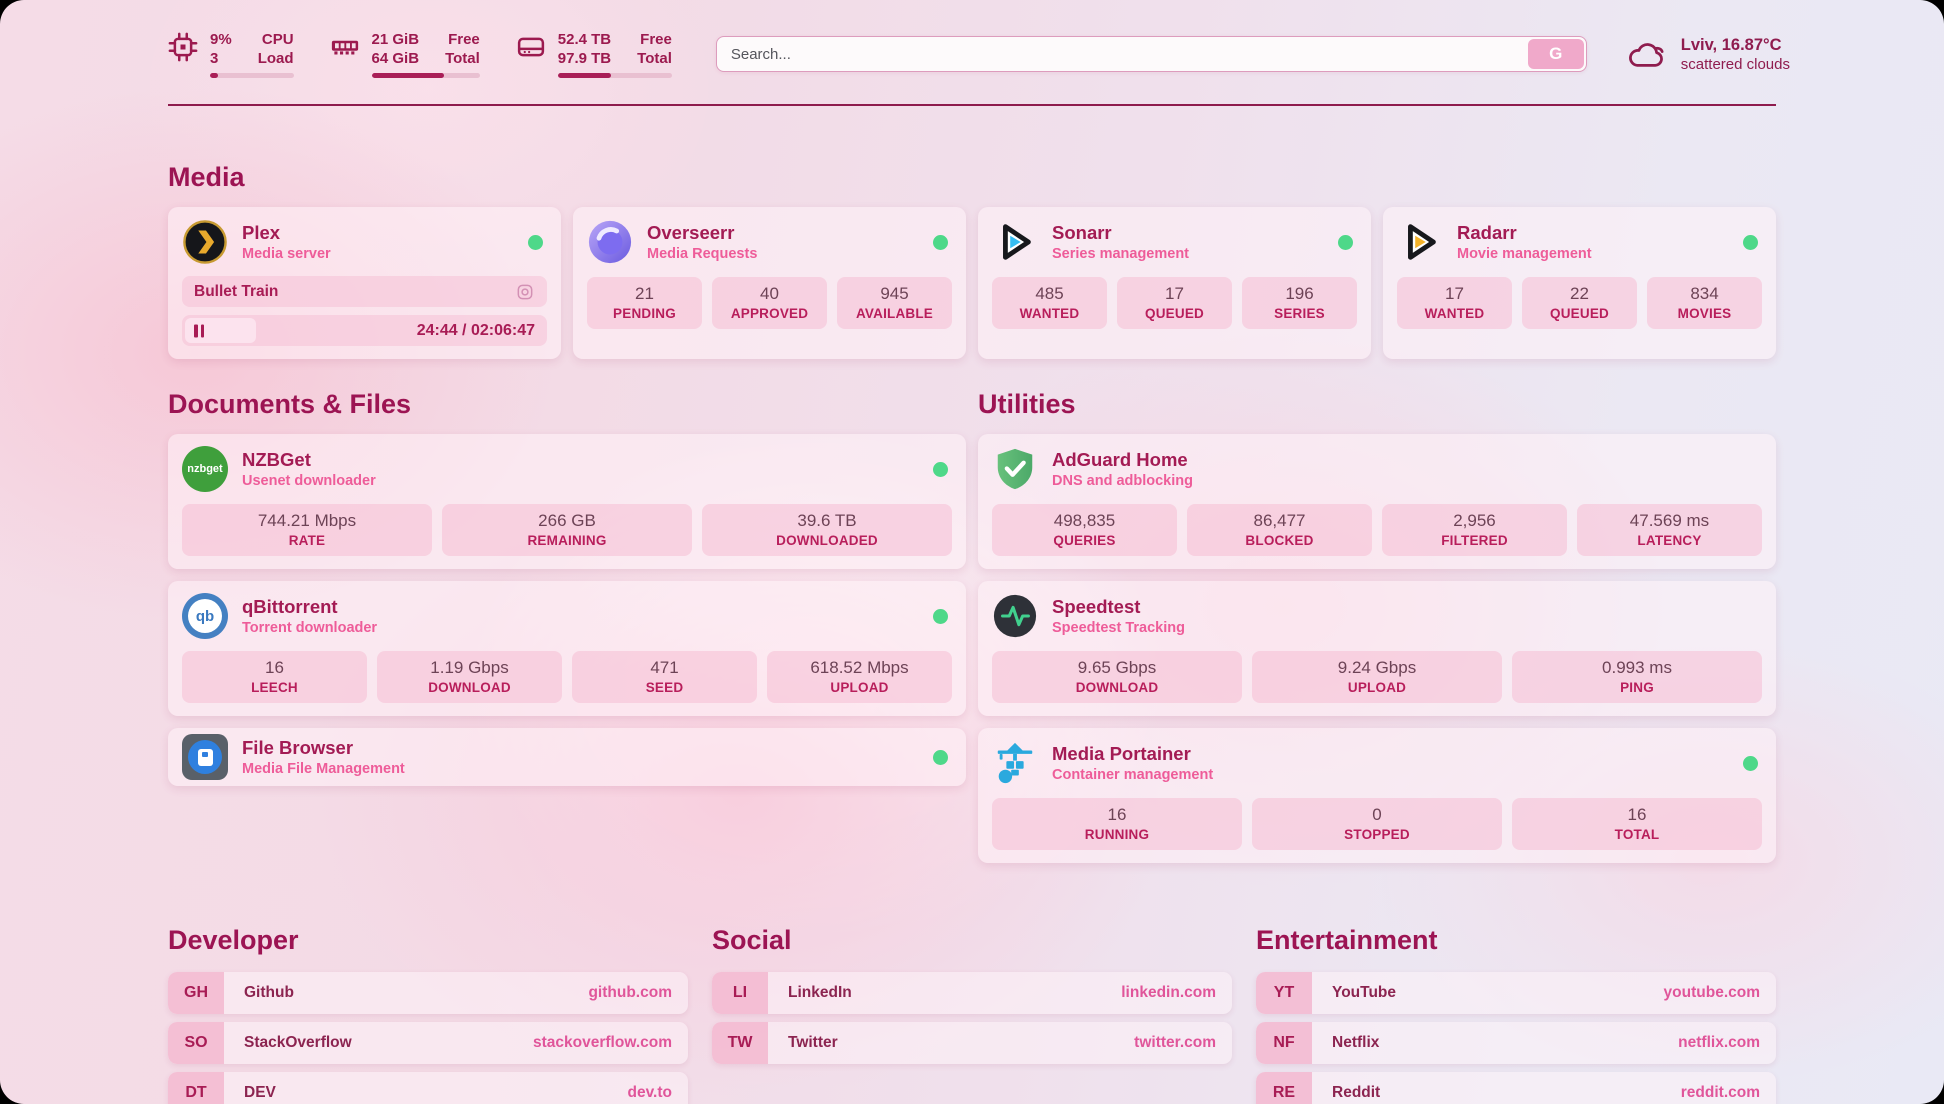 Image resolution: width=1944 pixels, height=1104 pixels. What do you see at coordinates (1637, 824) in the screenshot?
I see `stat-total: 16 TOTAL` at bounding box center [1637, 824].